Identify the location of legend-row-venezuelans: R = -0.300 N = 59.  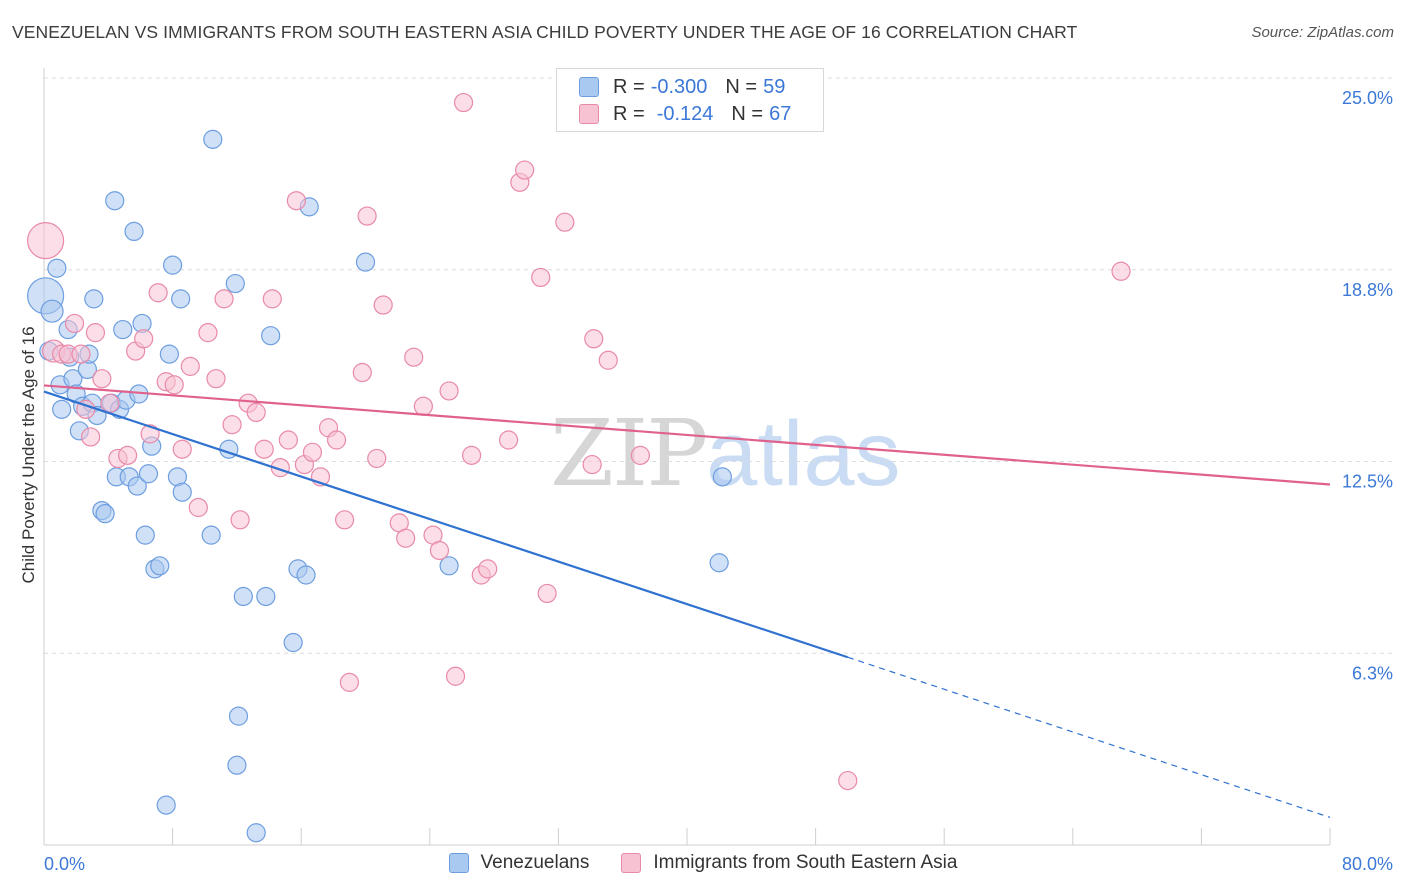
(682, 87).